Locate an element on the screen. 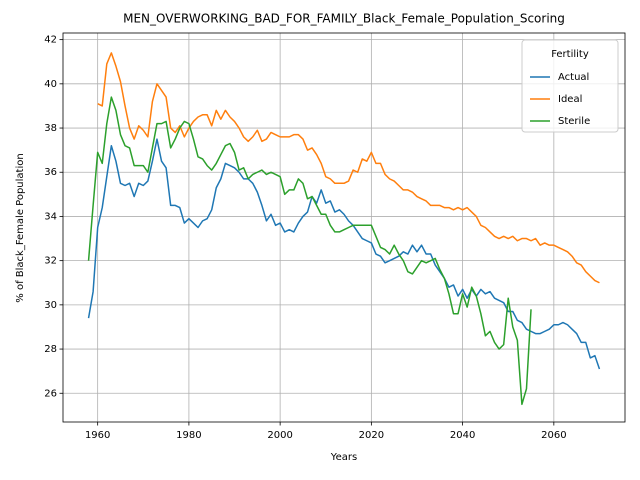 Image resolution: width=640 pixels, height=480 pixels. y-tick-label: 26 is located at coordinates (50, 393).